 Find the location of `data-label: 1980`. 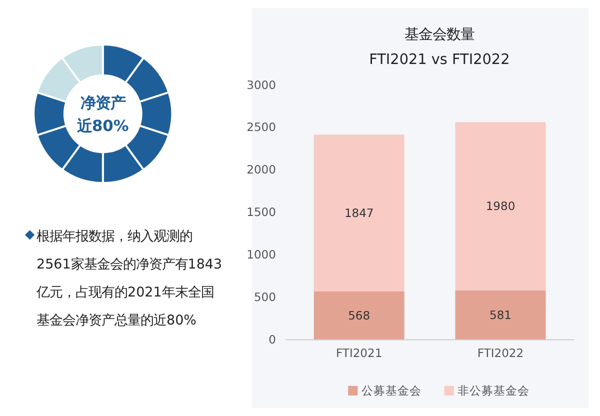

data-label: 1980 is located at coordinates (501, 206).